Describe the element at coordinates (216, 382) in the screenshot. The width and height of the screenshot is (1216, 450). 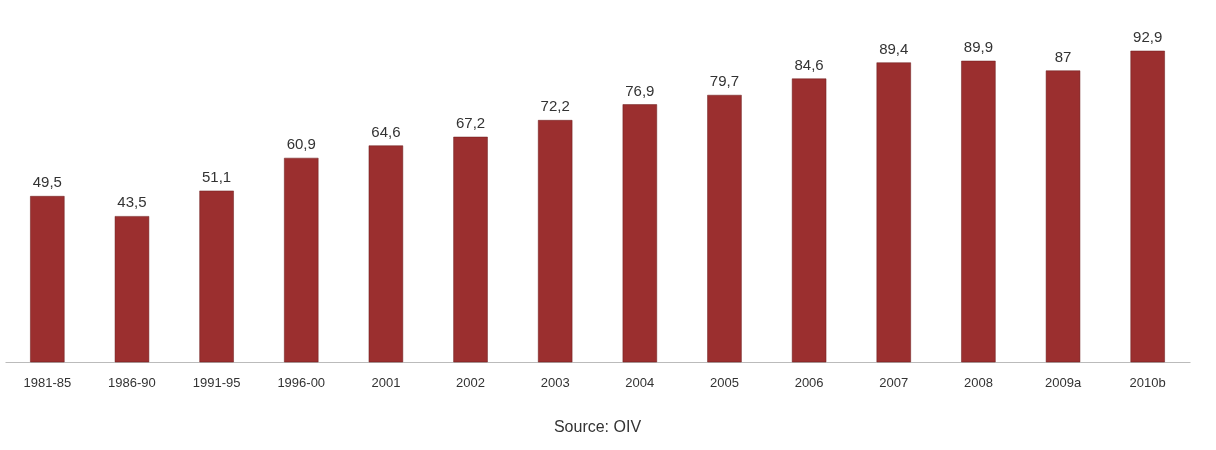
I see `x-tick-label: 1991-95` at that location.